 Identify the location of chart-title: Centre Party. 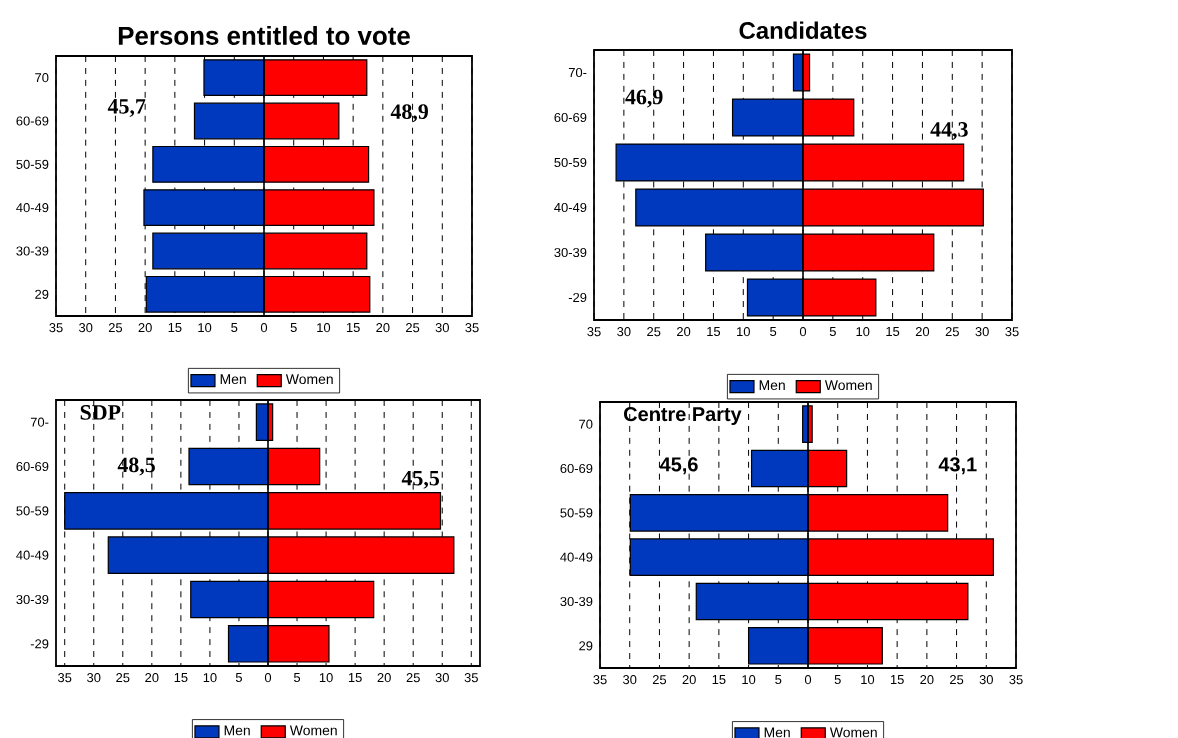
(683, 416).